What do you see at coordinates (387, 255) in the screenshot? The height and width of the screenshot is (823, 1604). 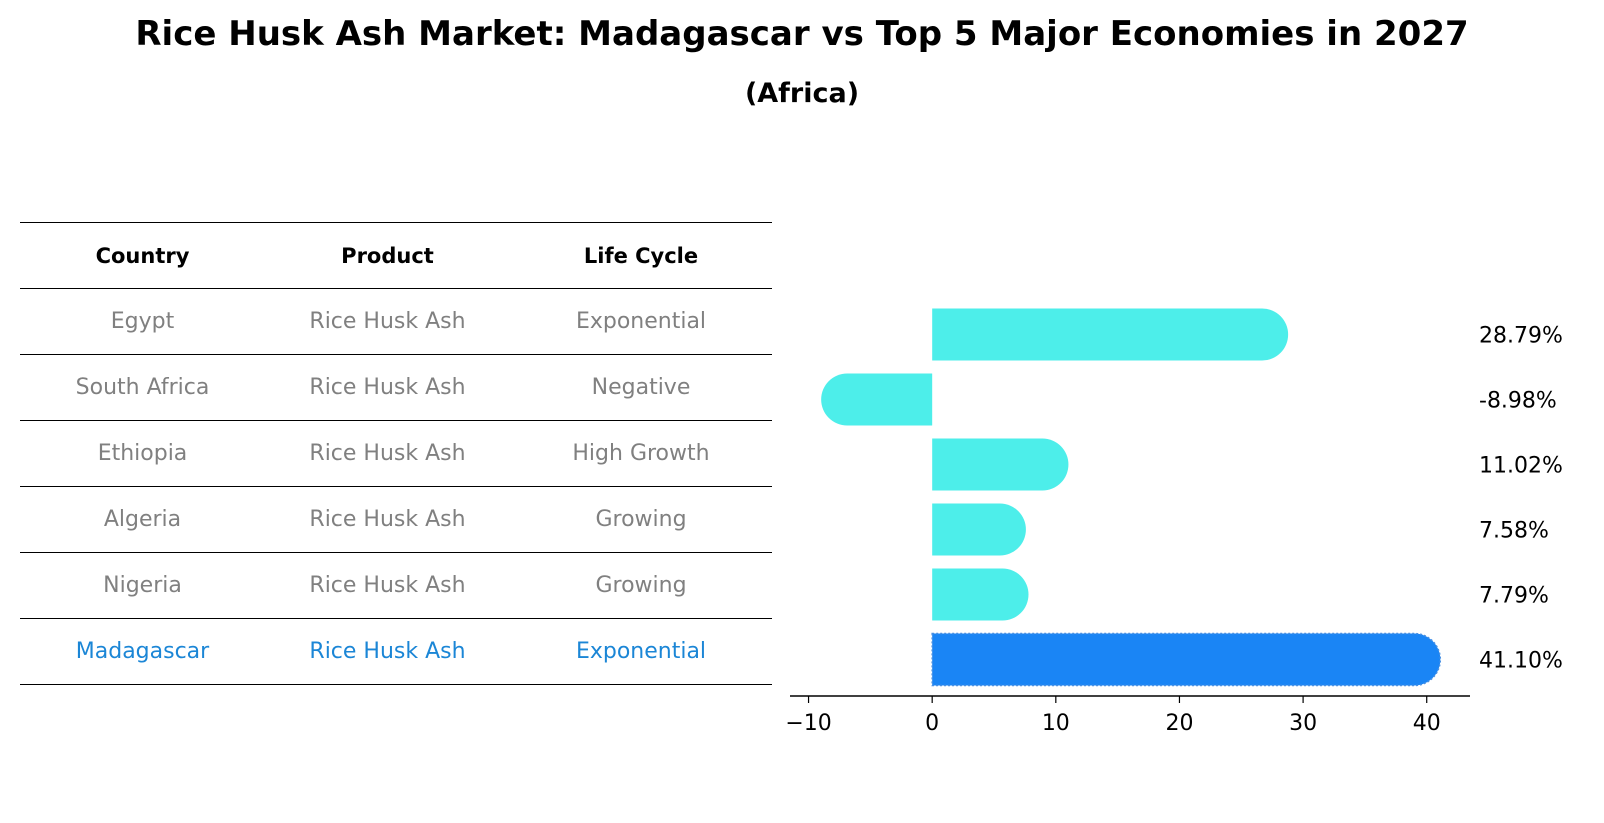 I see `header-product: Product` at bounding box center [387, 255].